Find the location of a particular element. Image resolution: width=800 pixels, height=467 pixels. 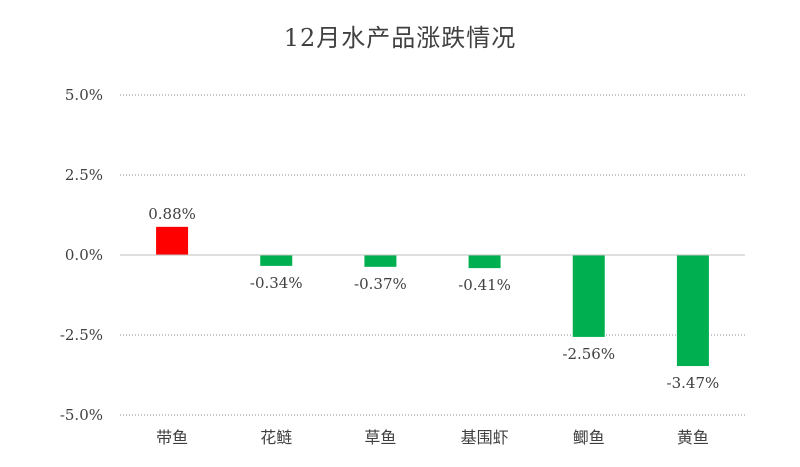

x-tick-label: 花鲢 is located at coordinates (276, 437).